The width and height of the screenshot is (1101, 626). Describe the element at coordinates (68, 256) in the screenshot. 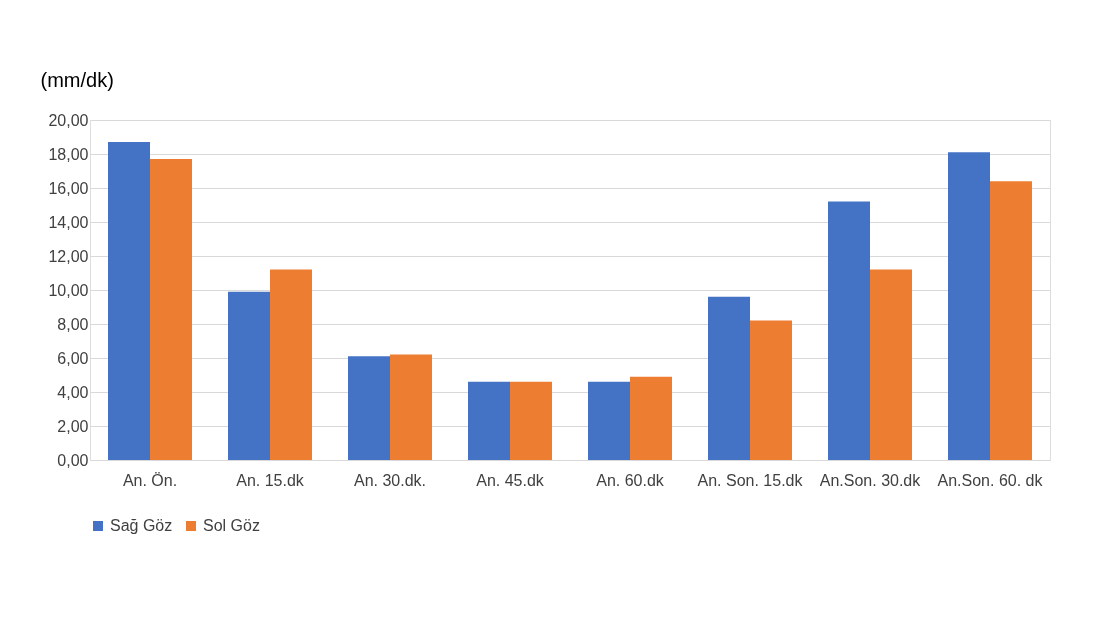

I see `y-tick-label: 12,00` at that location.